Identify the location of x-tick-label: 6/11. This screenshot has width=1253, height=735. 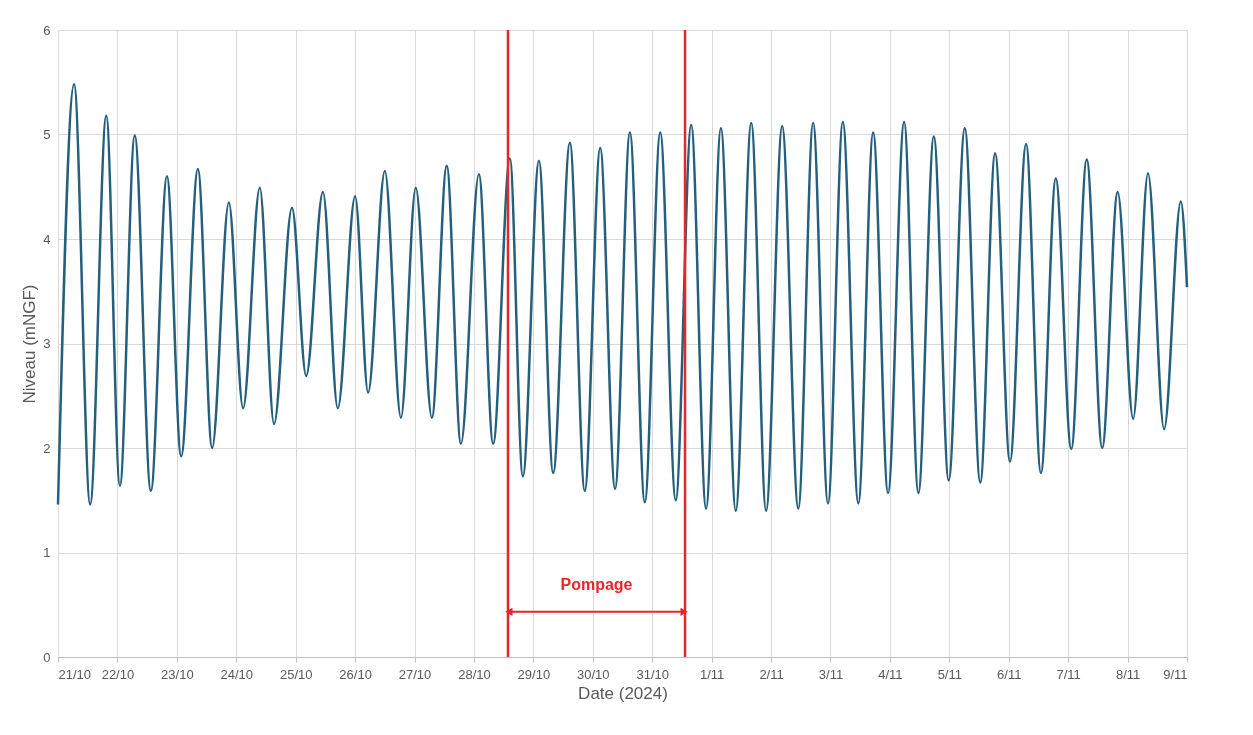
(1009, 674).